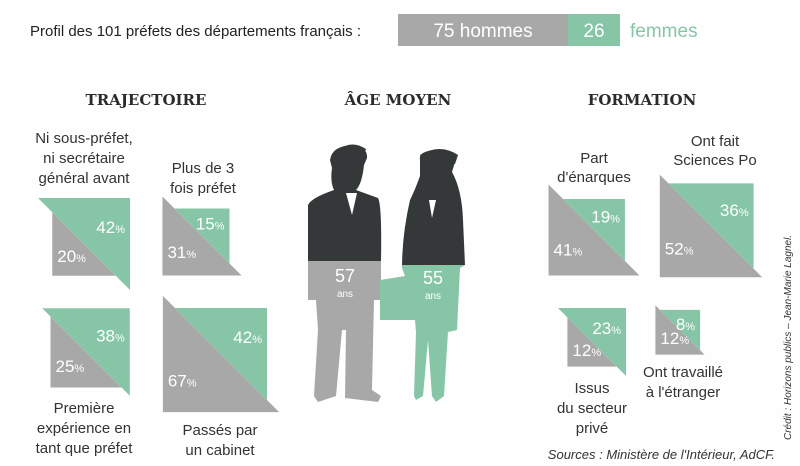 The height and width of the screenshot is (466, 800). I want to click on item-label: Ni sous-préfet,, so click(84, 138).